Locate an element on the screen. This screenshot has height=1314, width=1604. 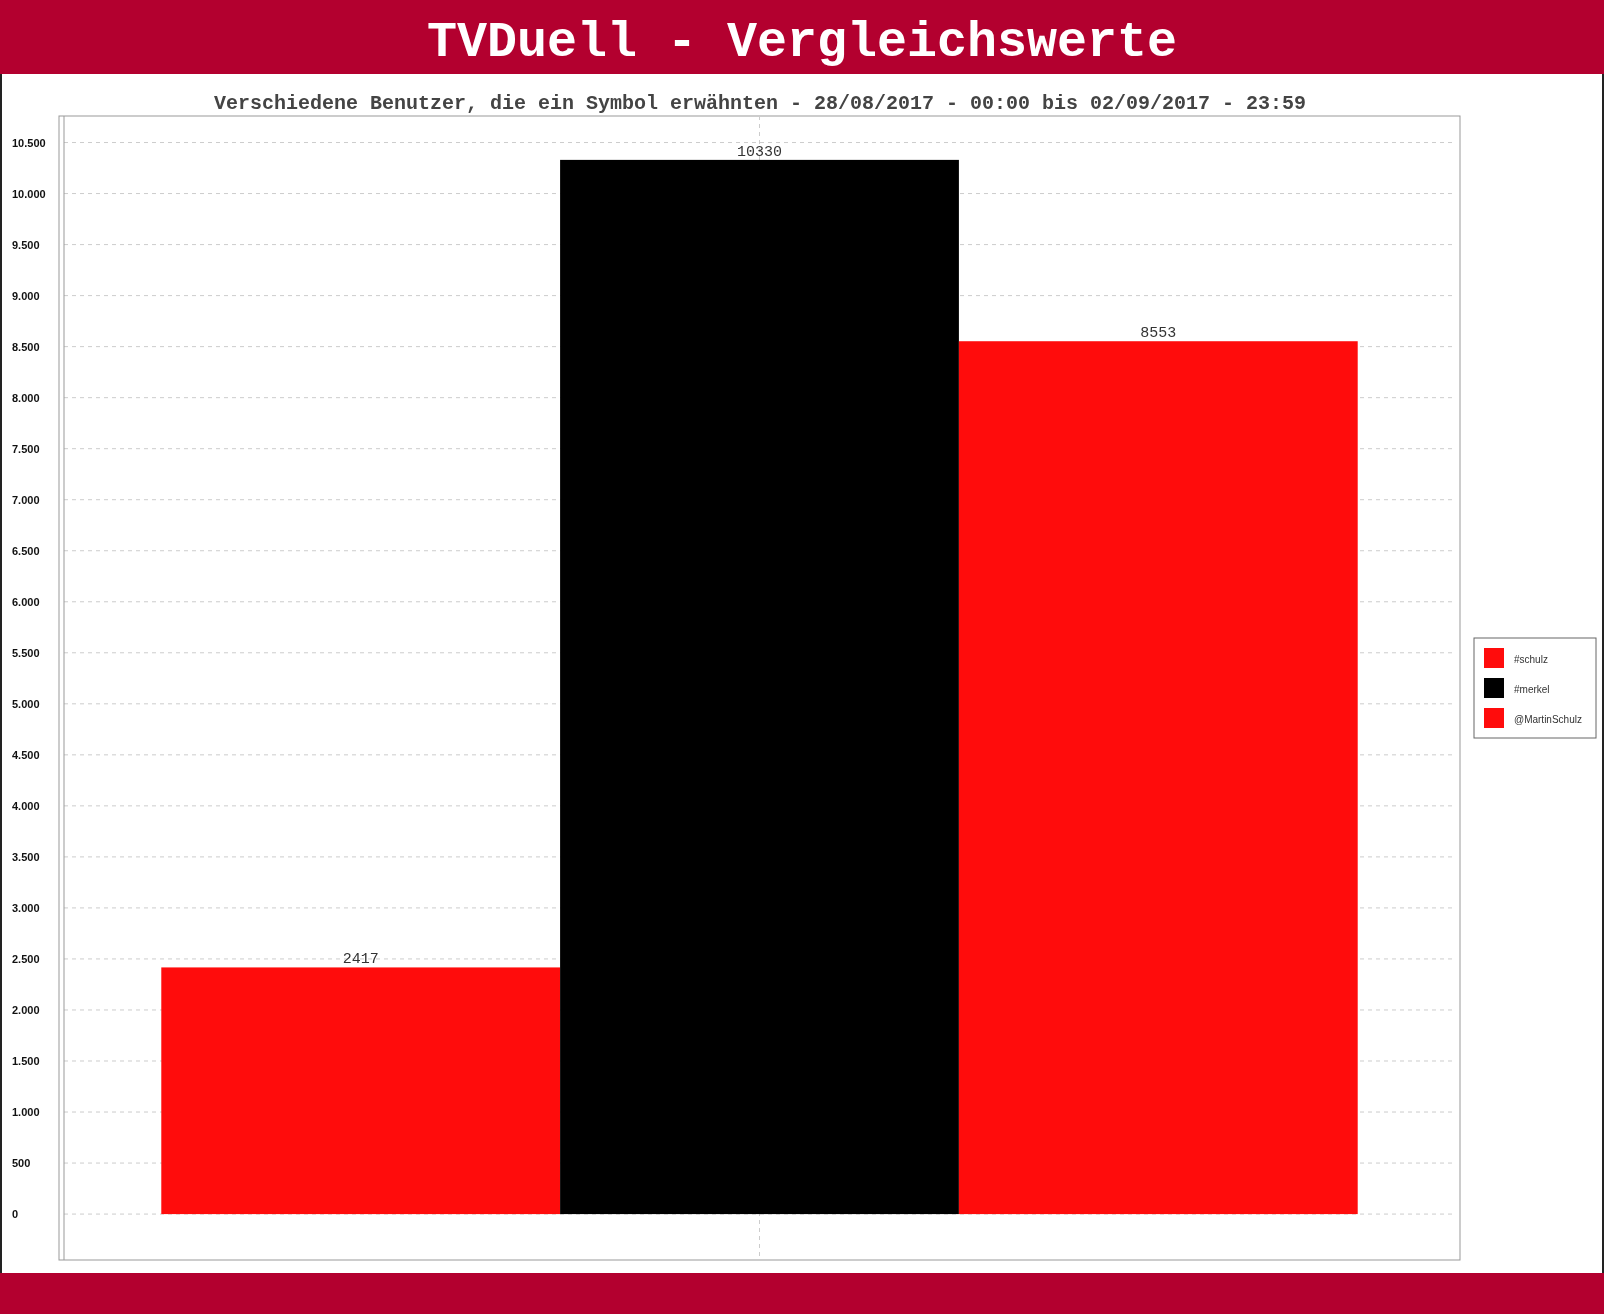
data-label: 8553 is located at coordinates (1158, 334).